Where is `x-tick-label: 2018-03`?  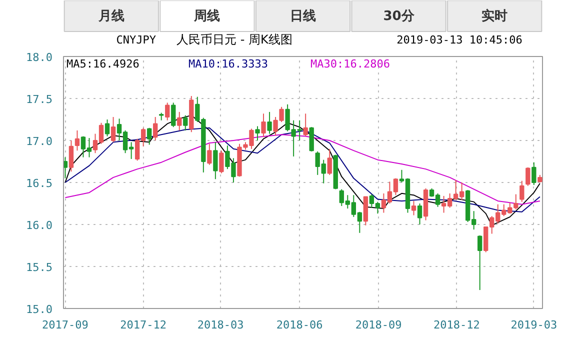 x-tick-label: 2018-03 is located at coordinates (220, 325).